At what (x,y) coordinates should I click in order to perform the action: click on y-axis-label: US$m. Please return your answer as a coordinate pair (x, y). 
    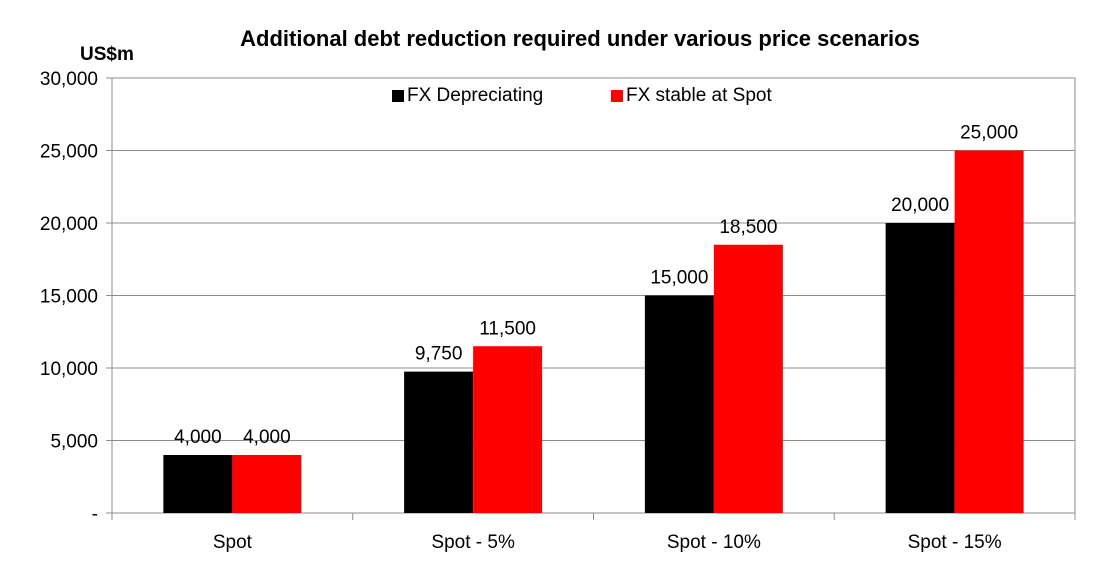
    Looking at the image, I should click on (107, 54).